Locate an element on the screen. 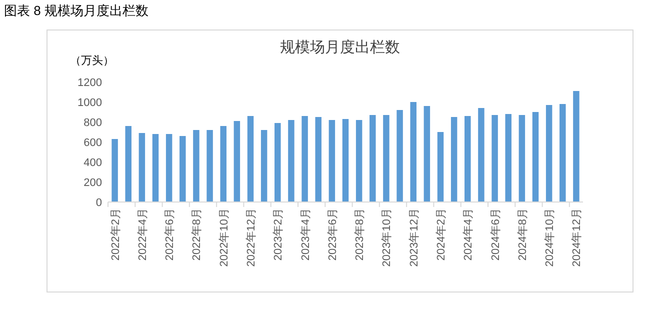  x-tick-label: 2024年10月 is located at coordinates (550, 237).